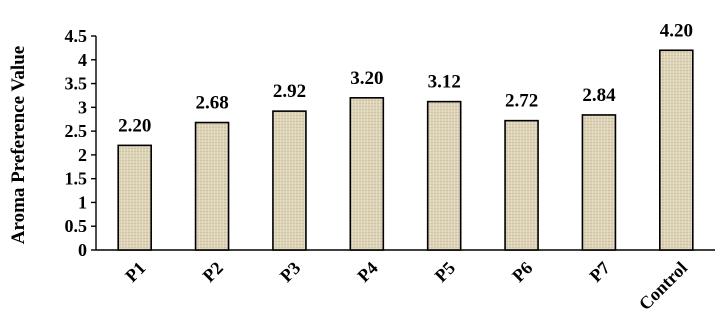  I want to click on y-tick-label: 2, so click(82, 155).